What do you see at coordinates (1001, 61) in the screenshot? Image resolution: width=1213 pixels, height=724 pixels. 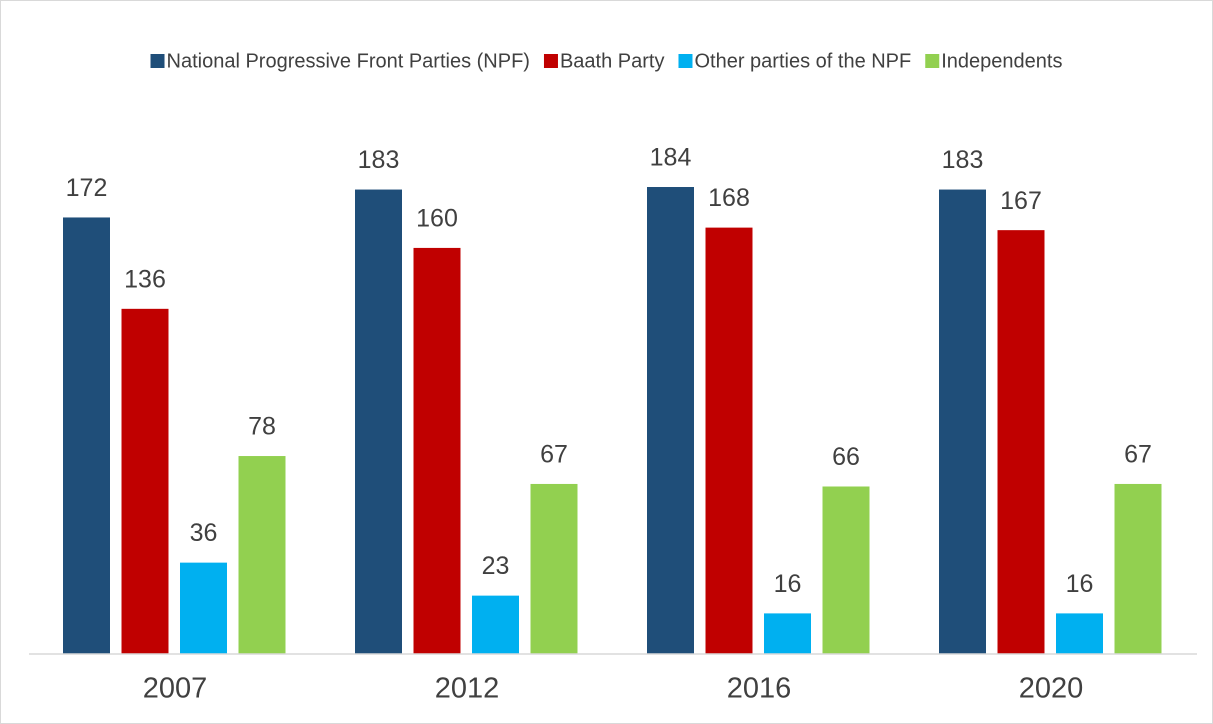 I see `legend-label: Independents` at bounding box center [1001, 61].